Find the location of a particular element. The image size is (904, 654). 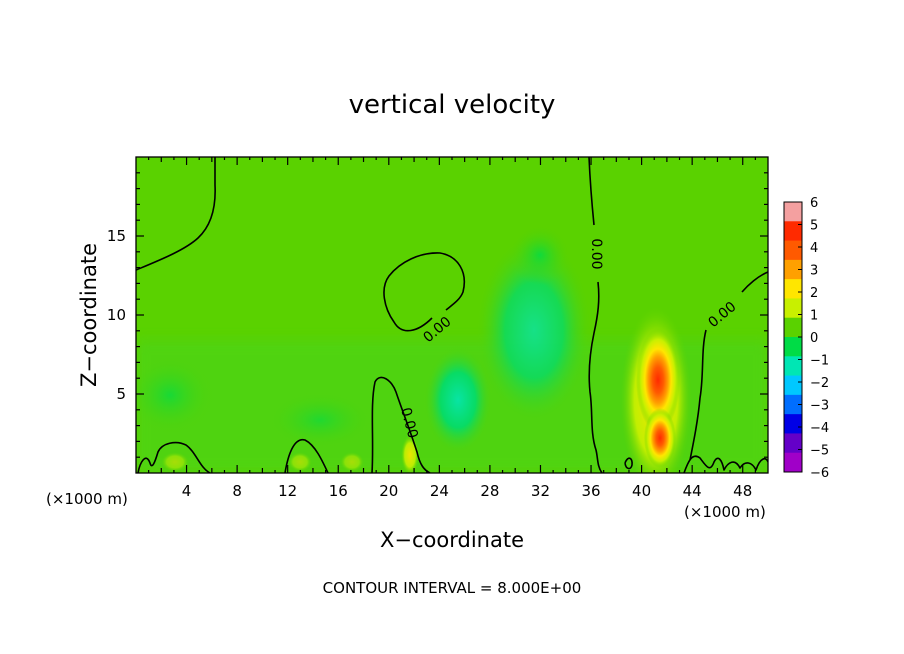

colorbar-label: −4 is located at coordinates (819, 428).